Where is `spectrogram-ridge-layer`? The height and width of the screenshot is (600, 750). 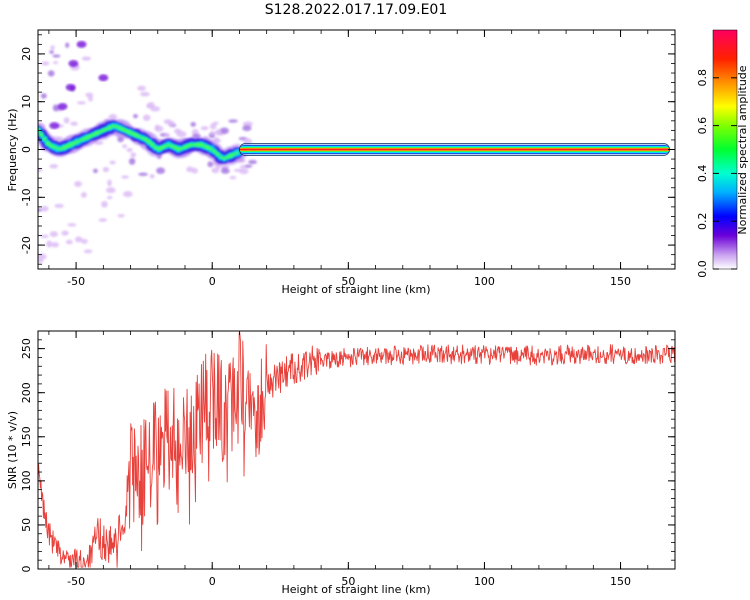 spectrogram-ridge-layer is located at coordinates (138, 142).